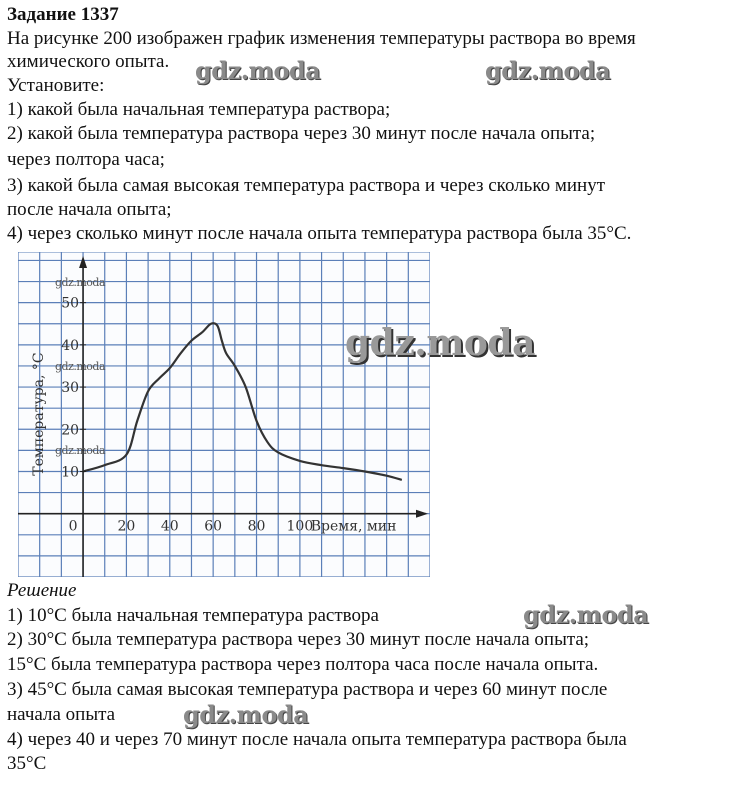 The width and height of the screenshot is (730, 811). Describe the element at coordinates (213, 527) in the screenshot. I see `x-tick-label: 60` at that location.